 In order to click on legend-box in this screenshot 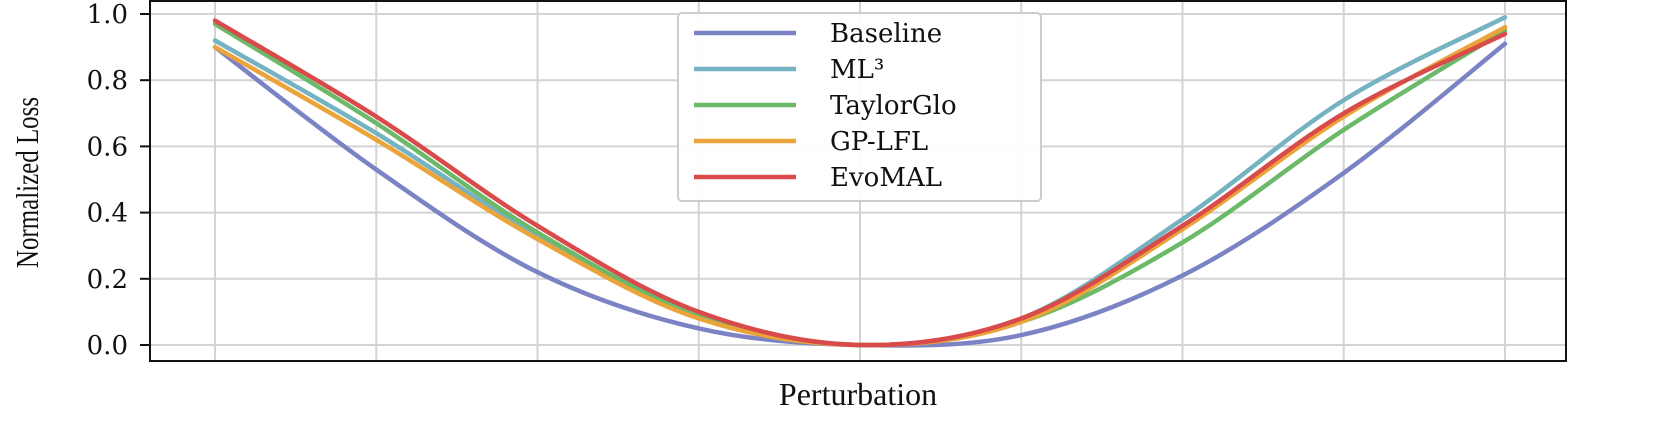, I will do `click(859, 107)`.